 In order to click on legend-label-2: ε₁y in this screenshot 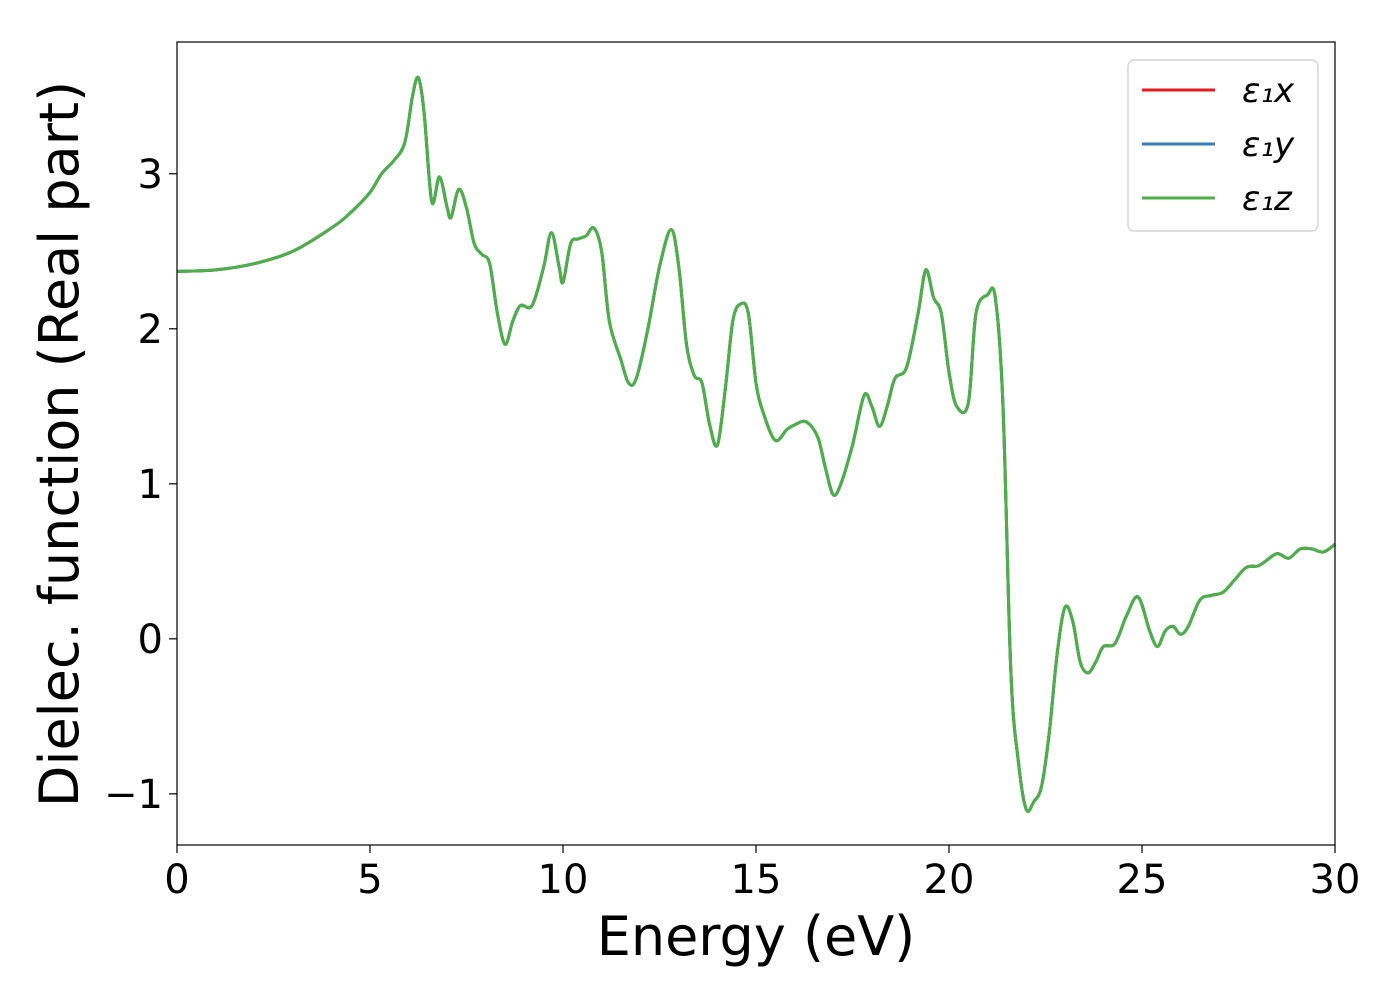, I will do `click(1268, 145)`.